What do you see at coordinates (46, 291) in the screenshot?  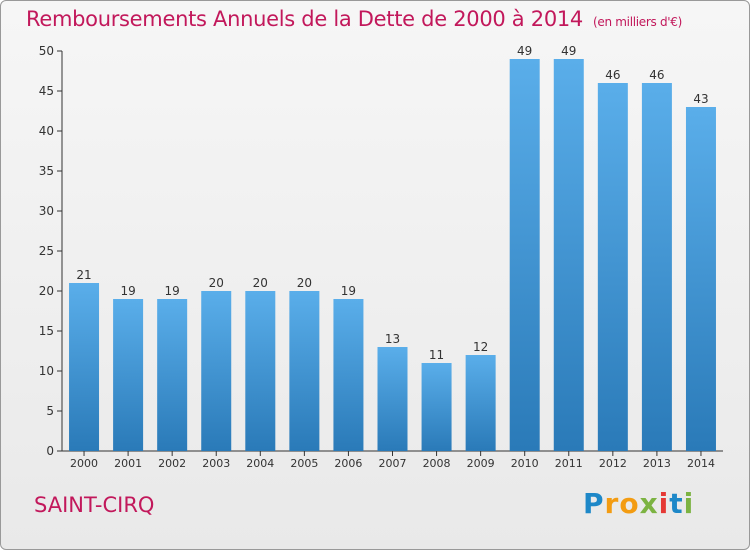 I see `y-tick-label: 20` at bounding box center [46, 291].